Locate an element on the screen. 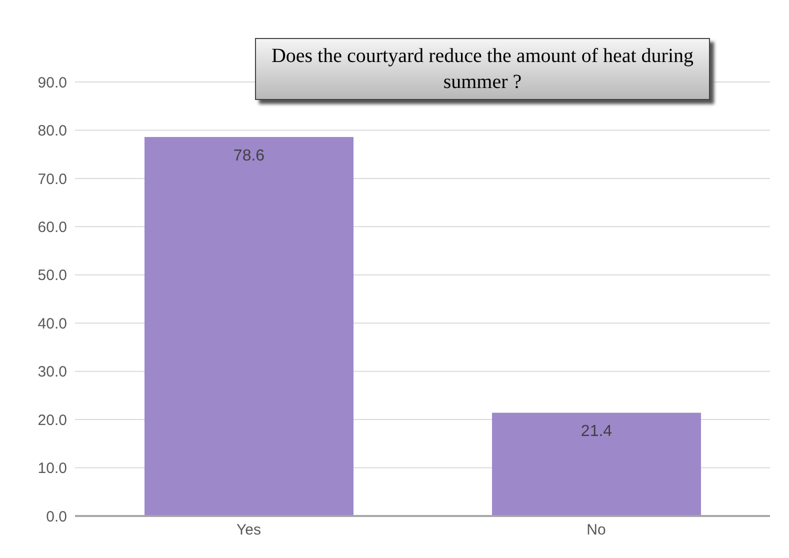 Image resolution: width=789 pixels, height=558 pixels. y-tick-label: 10.0 is located at coordinates (52, 469).